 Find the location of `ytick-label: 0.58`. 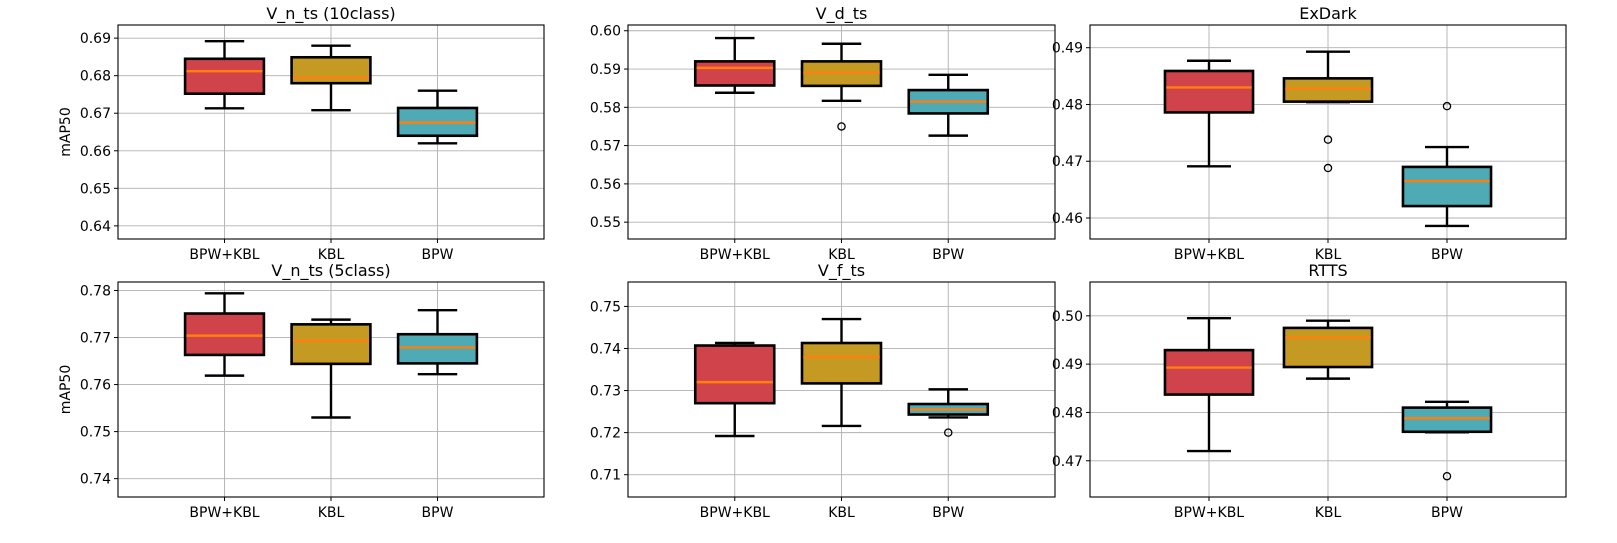

ytick-label: 0.58 is located at coordinates (605, 108).